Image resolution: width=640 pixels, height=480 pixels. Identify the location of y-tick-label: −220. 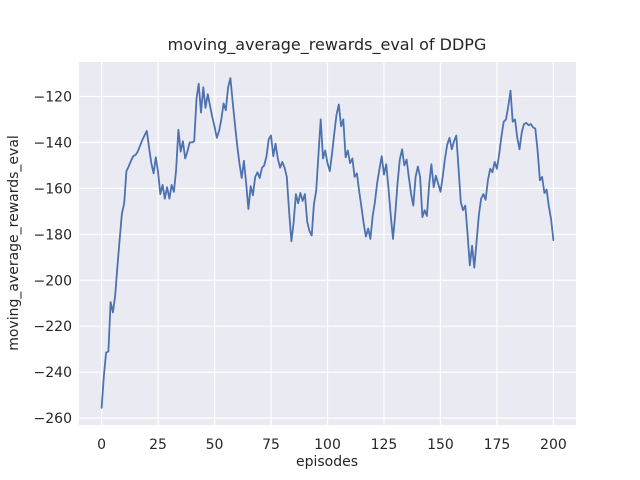
(53, 327).